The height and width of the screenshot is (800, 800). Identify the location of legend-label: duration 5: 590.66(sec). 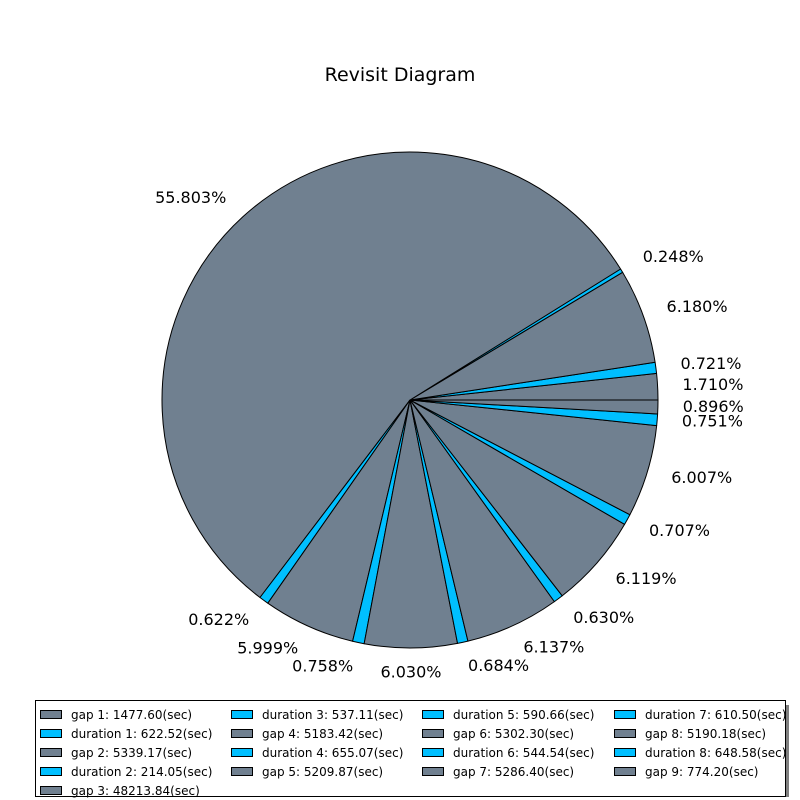
(524, 714).